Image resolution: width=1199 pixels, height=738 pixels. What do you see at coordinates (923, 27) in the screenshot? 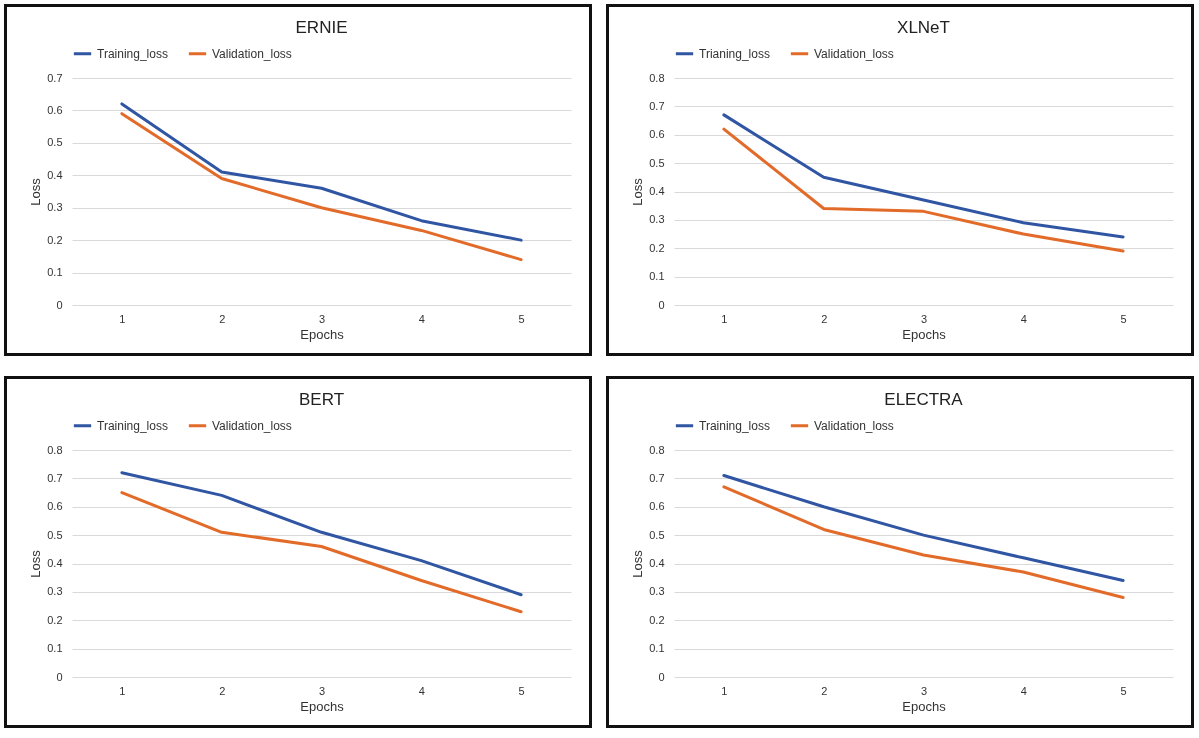
I see `chart-title: XLNeT` at bounding box center [923, 27].